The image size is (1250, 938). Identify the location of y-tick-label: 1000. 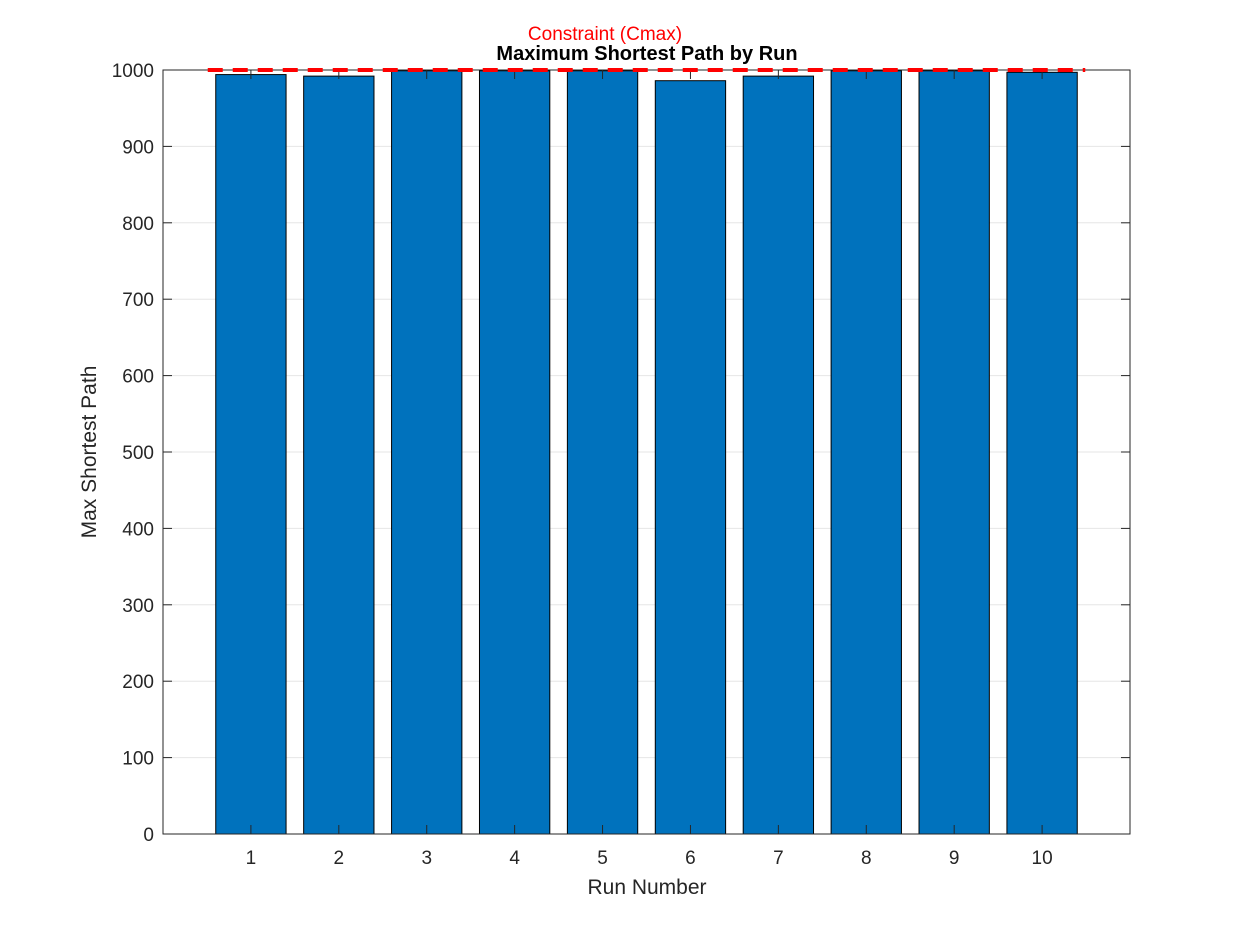
(133, 71).